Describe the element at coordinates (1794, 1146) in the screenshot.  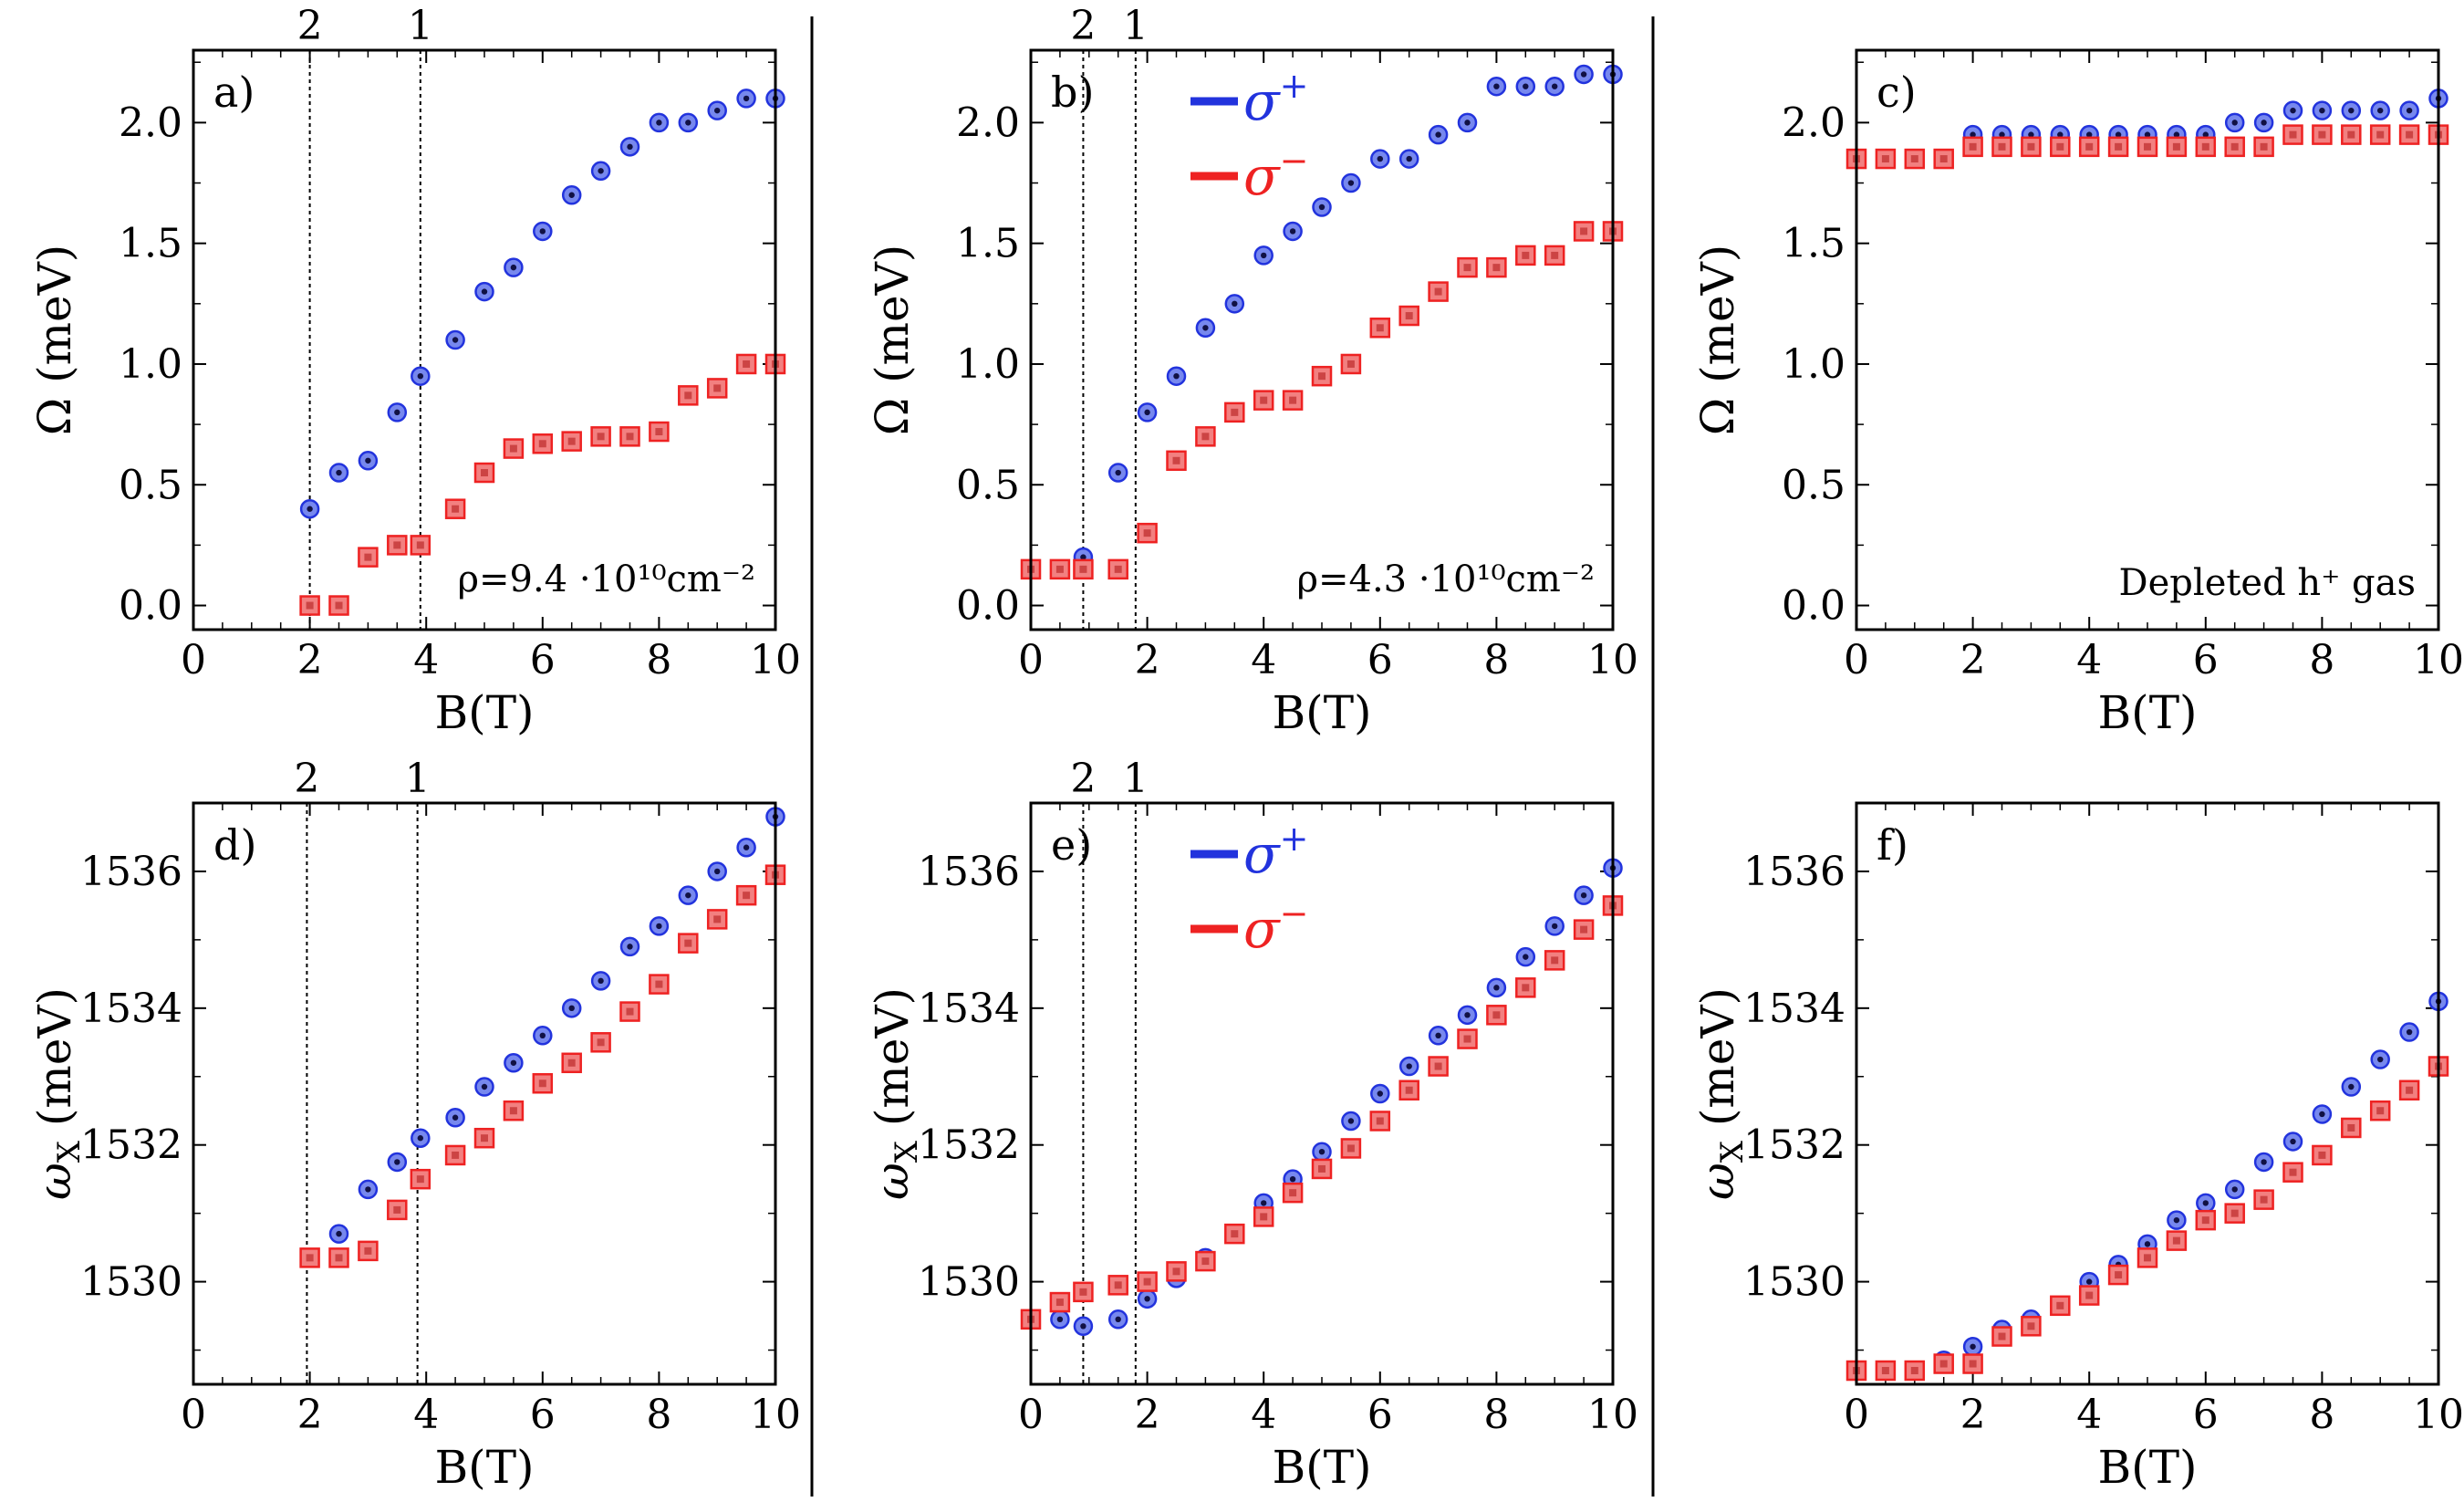
I see `y-tick-label: 1532` at that location.